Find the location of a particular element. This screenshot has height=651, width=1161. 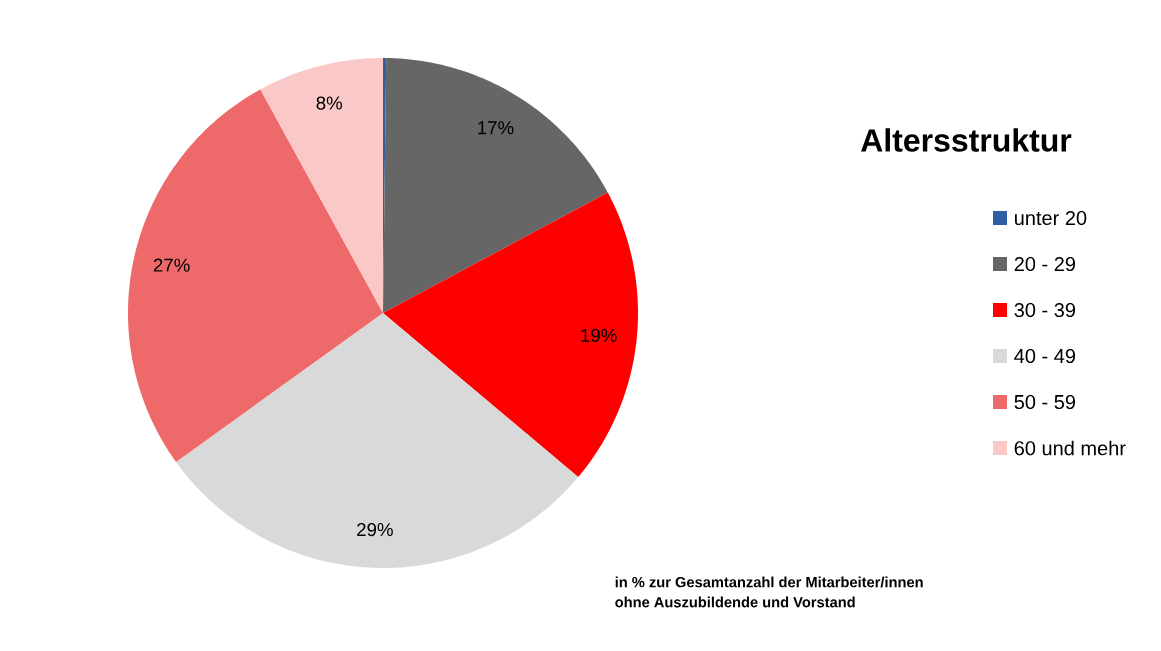

legend-label: 50 - 59 is located at coordinates (1044, 402).